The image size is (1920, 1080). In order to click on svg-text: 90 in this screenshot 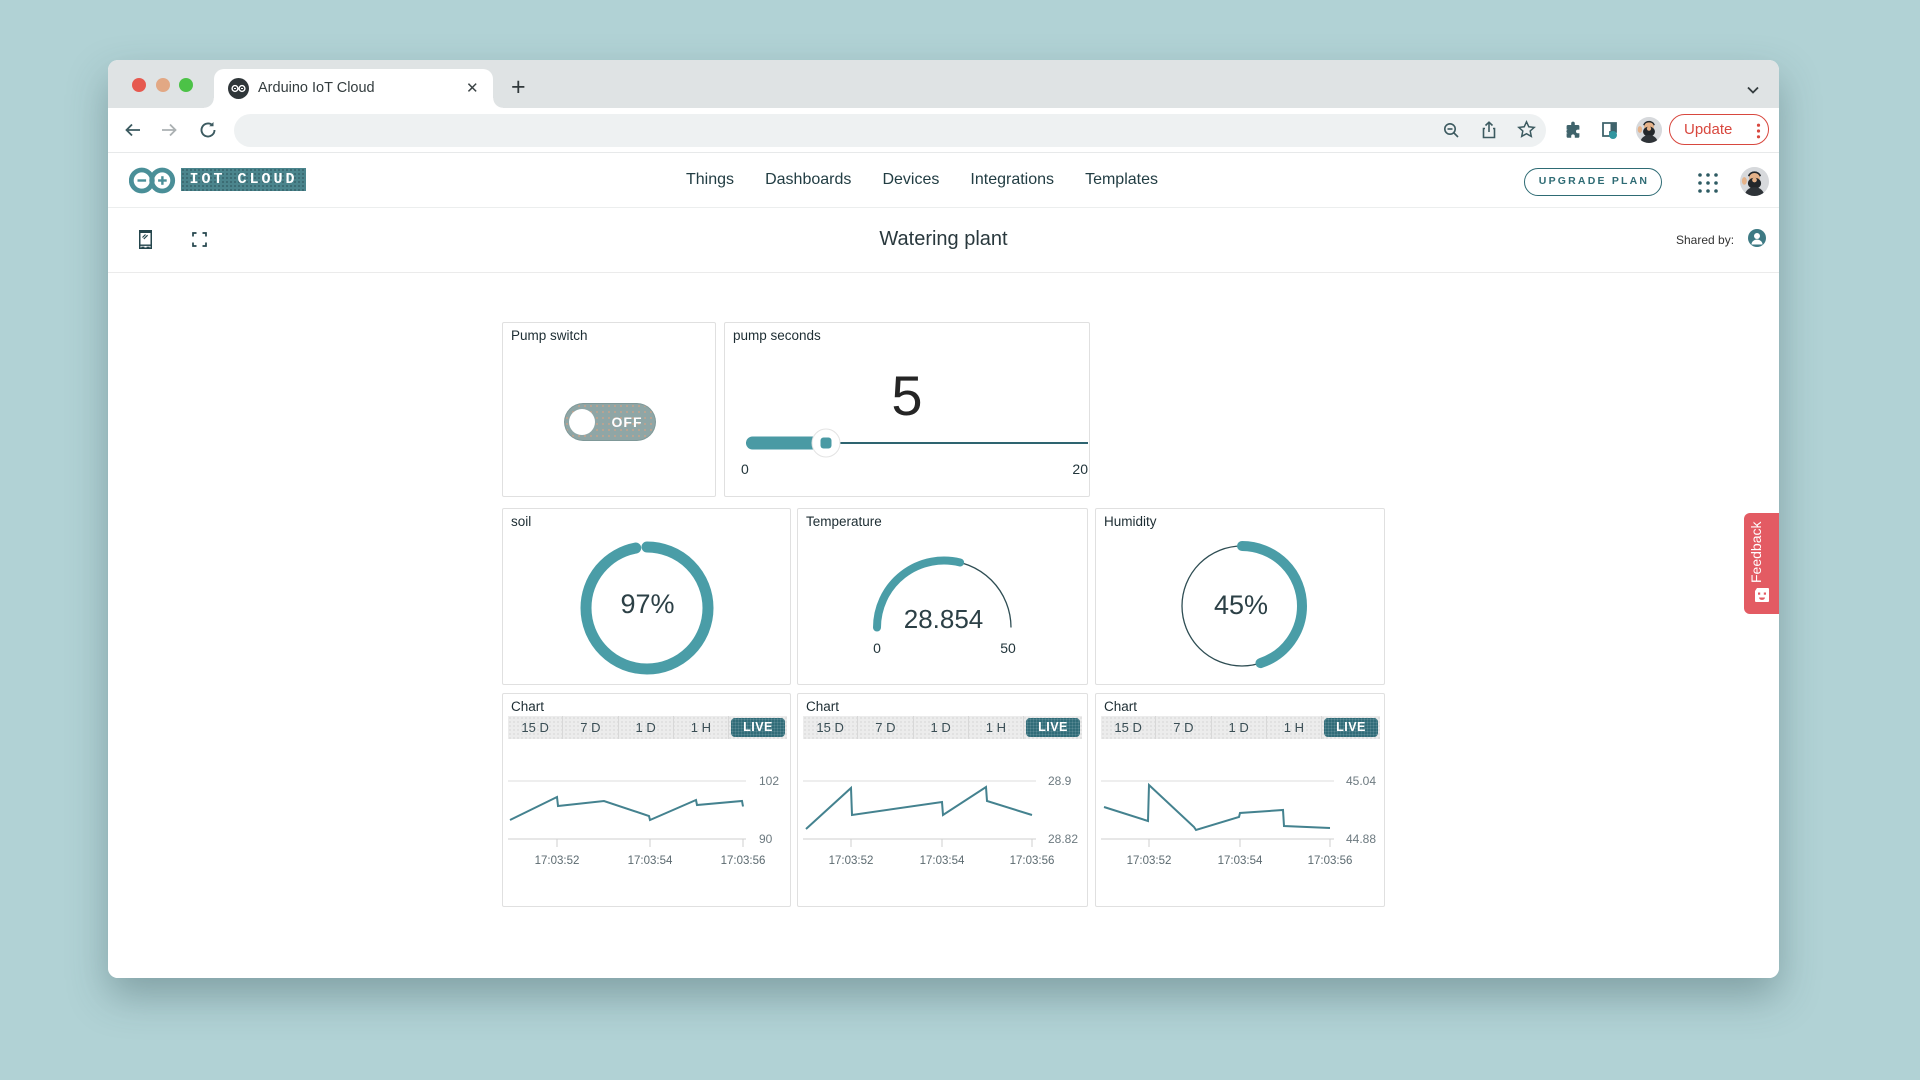, I will do `click(766, 839)`.